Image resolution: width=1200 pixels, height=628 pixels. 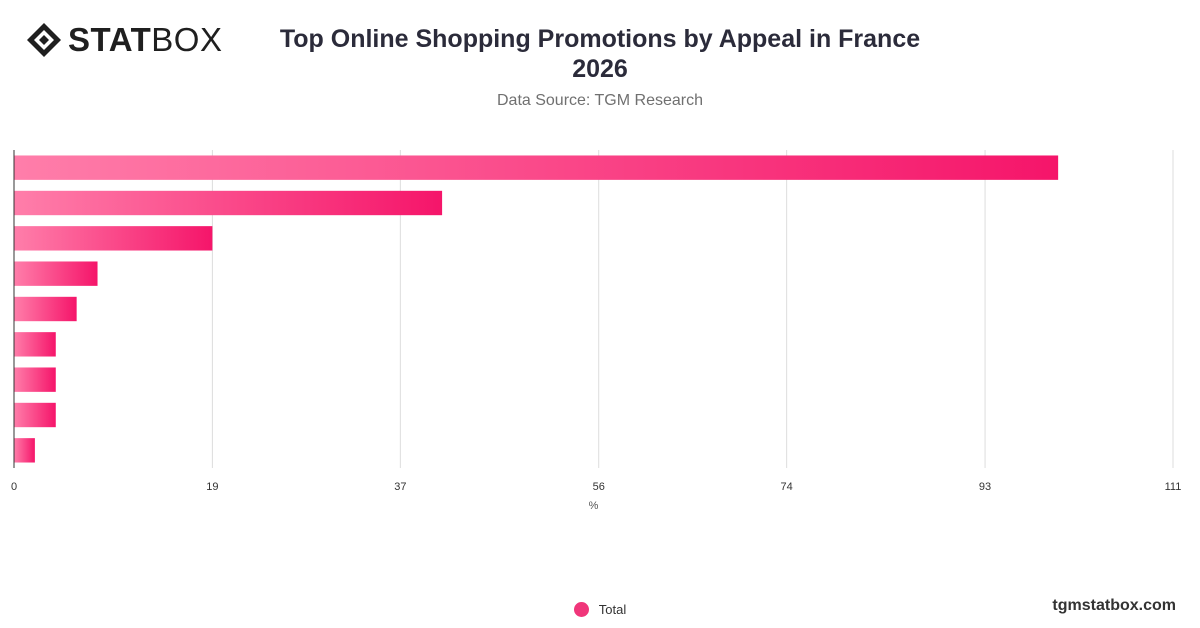 What do you see at coordinates (581, 609) in the screenshot?
I see `legend-dot-icon` at bounding box center [581, 609].